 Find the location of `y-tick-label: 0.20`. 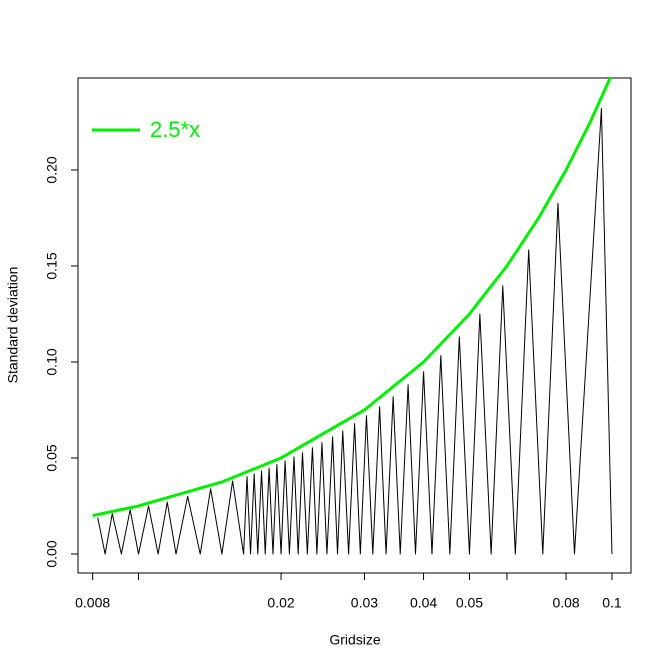

y-tick-label: 0.20 is located at coordinates (52, 169).